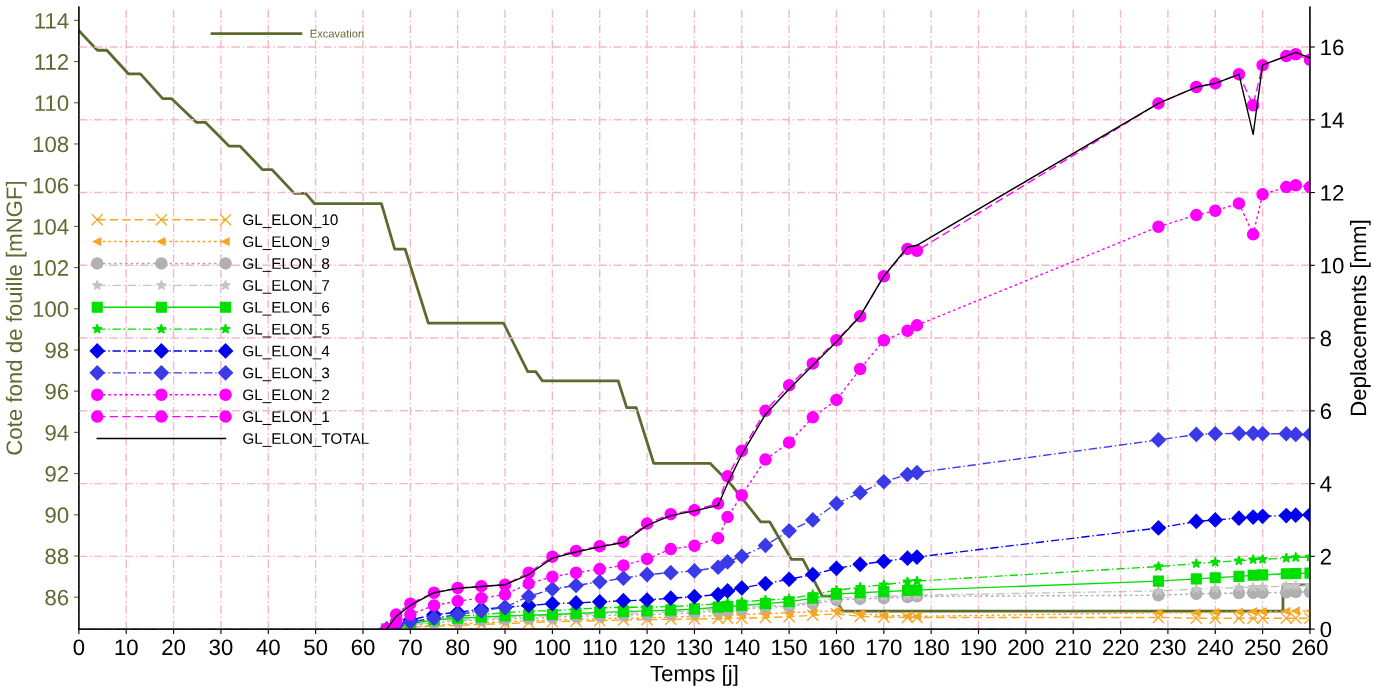 This screenshot has height=699, width=1384. I want to click on legend-label: GL_ELON_6, so click(286, 308).